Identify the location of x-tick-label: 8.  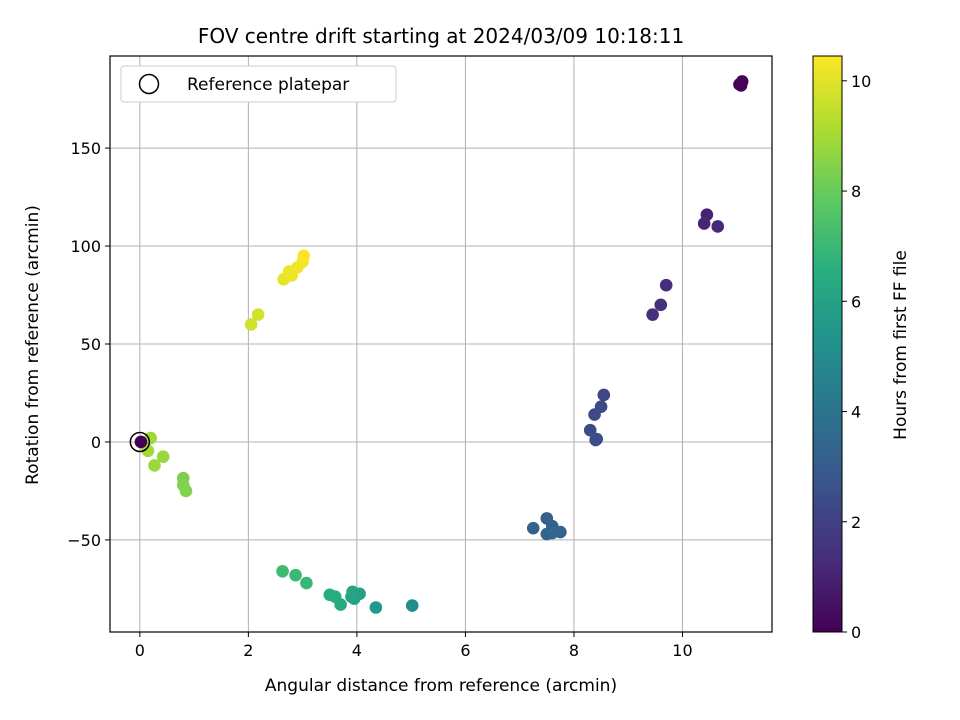
(574, 650).